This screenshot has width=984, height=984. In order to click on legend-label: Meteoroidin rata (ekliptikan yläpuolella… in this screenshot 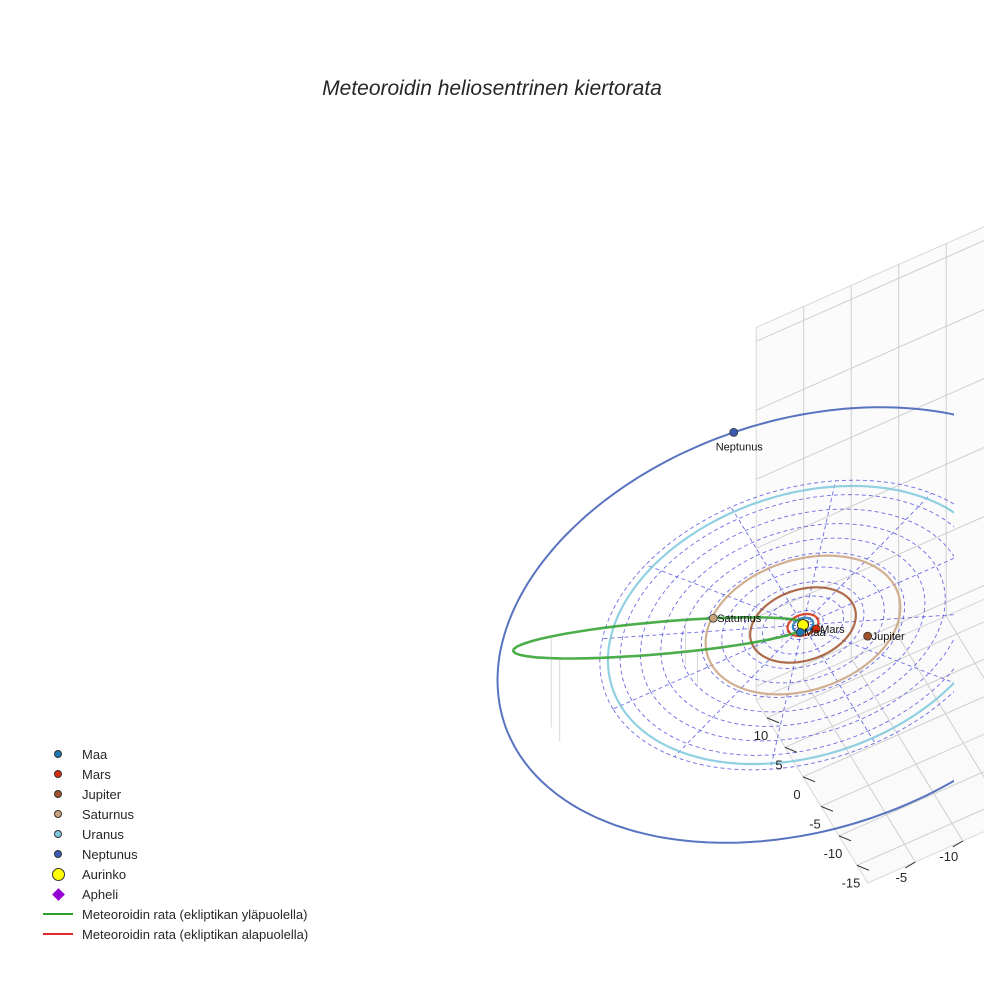, I will do `click(195, 914)`.